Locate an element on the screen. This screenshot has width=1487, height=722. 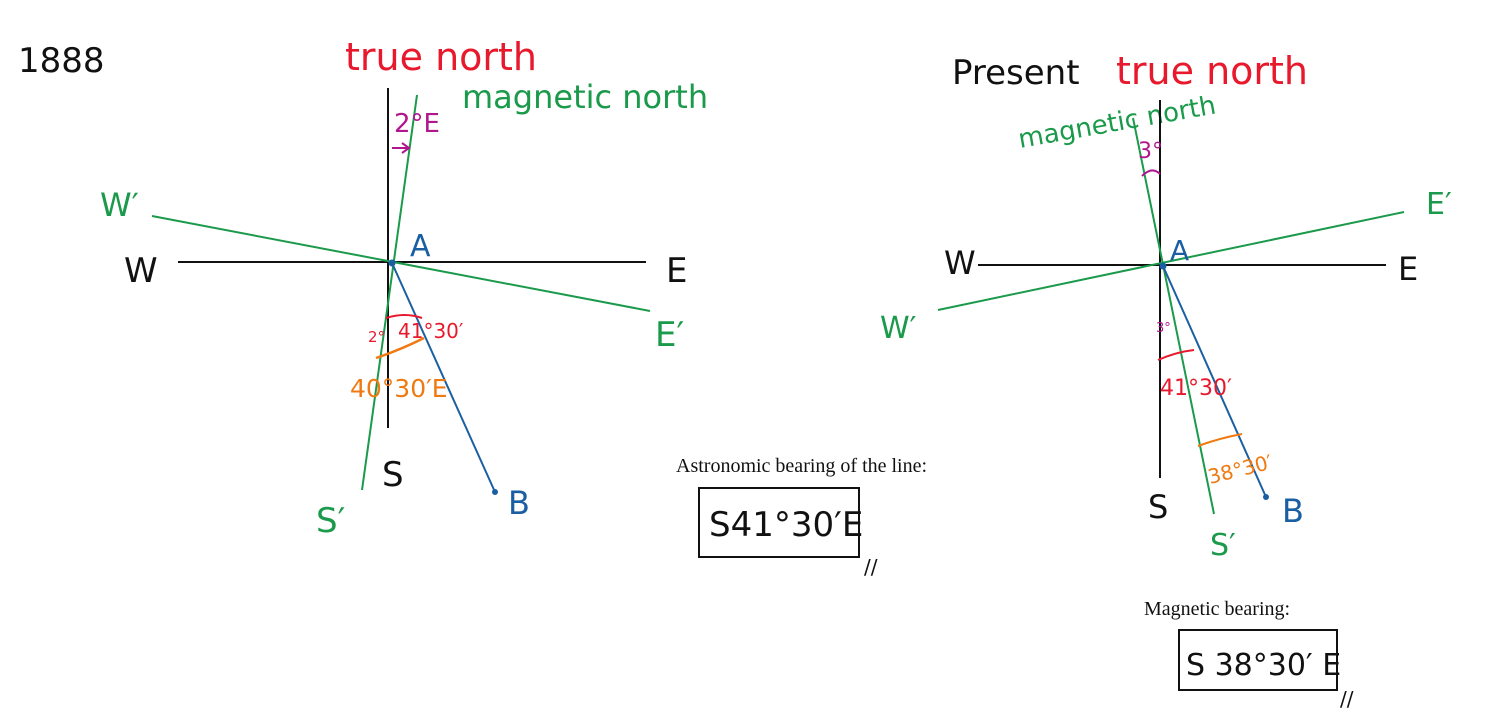
right-west-prime-label: W′ is located at coordinates (898, 328).